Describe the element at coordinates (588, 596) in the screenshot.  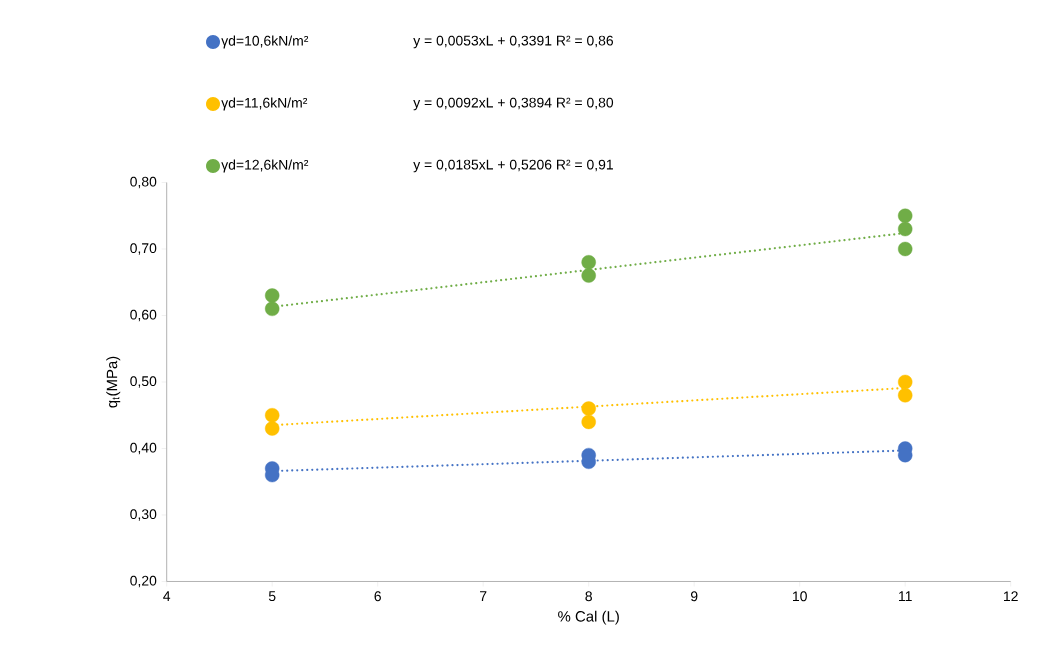
I see `x-tick-label: 8` at that location.